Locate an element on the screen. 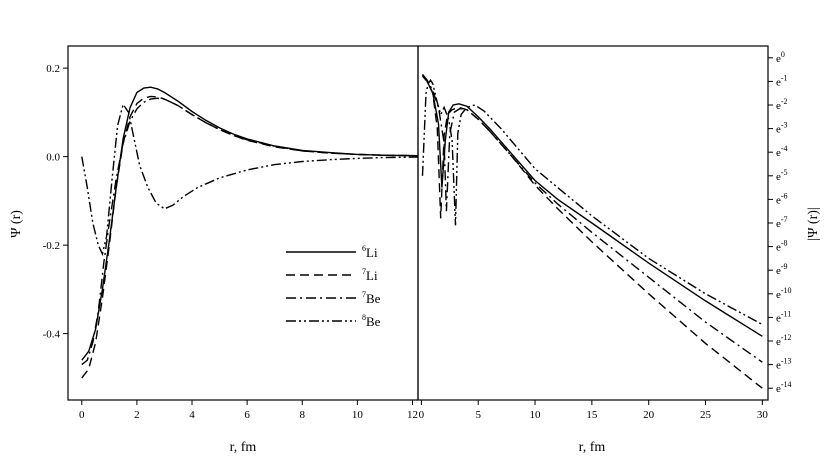  right-y-tick-label: e0 is located at coordinates (780, 57).